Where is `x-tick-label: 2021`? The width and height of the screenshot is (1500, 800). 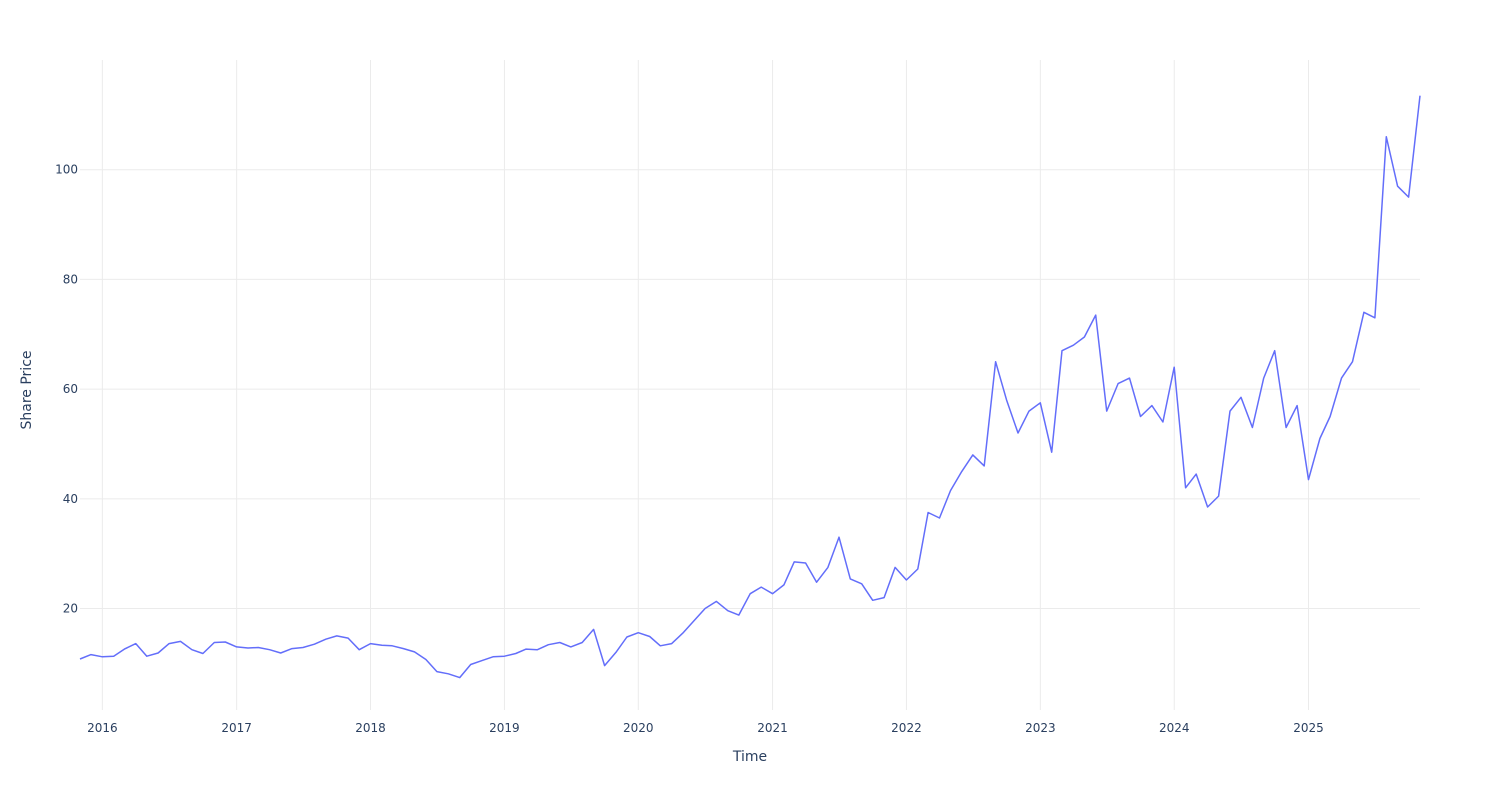
x-tick-label: 2021 is located at coordinates (772, 728).